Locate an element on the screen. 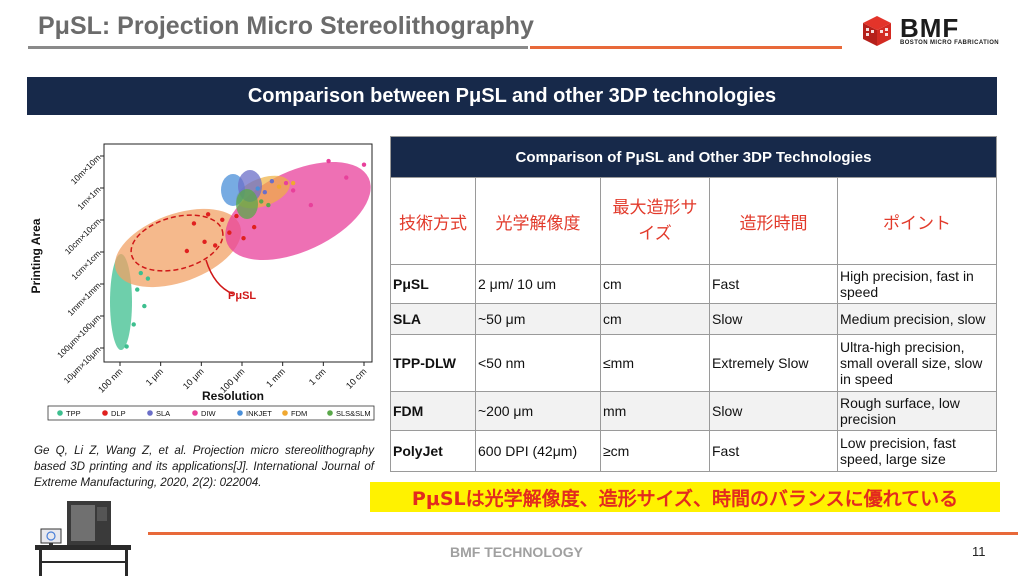  sls-slm-region is located at coordinates (247, 204).